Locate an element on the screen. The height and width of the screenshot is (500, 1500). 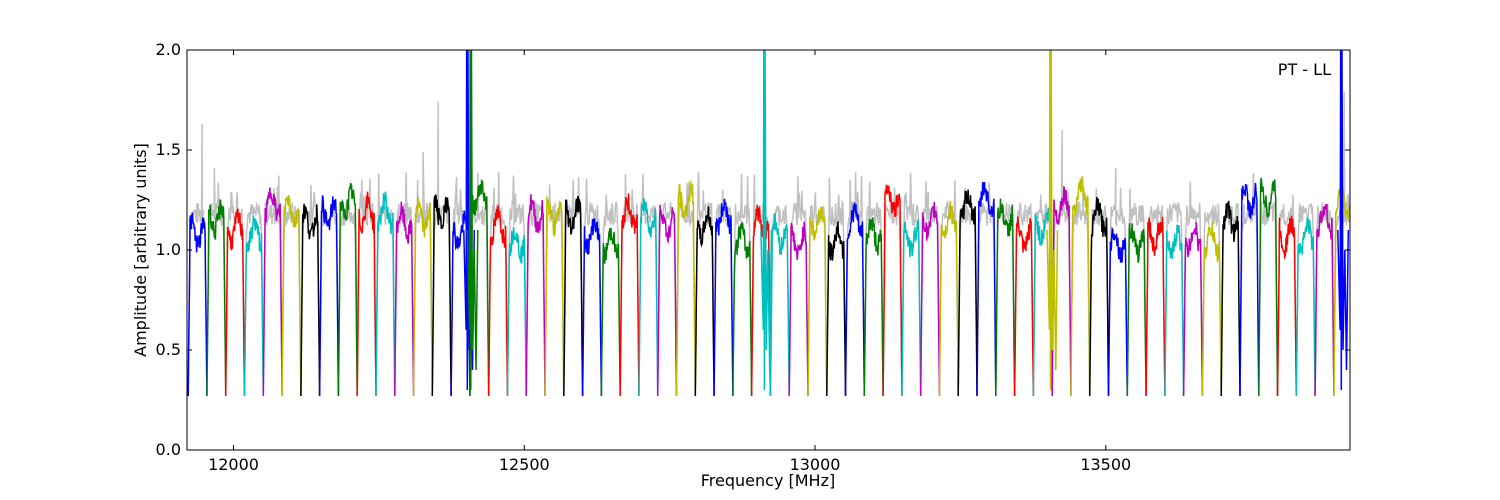
x-tick-label: 12000 is located at coordinates (233, 464).